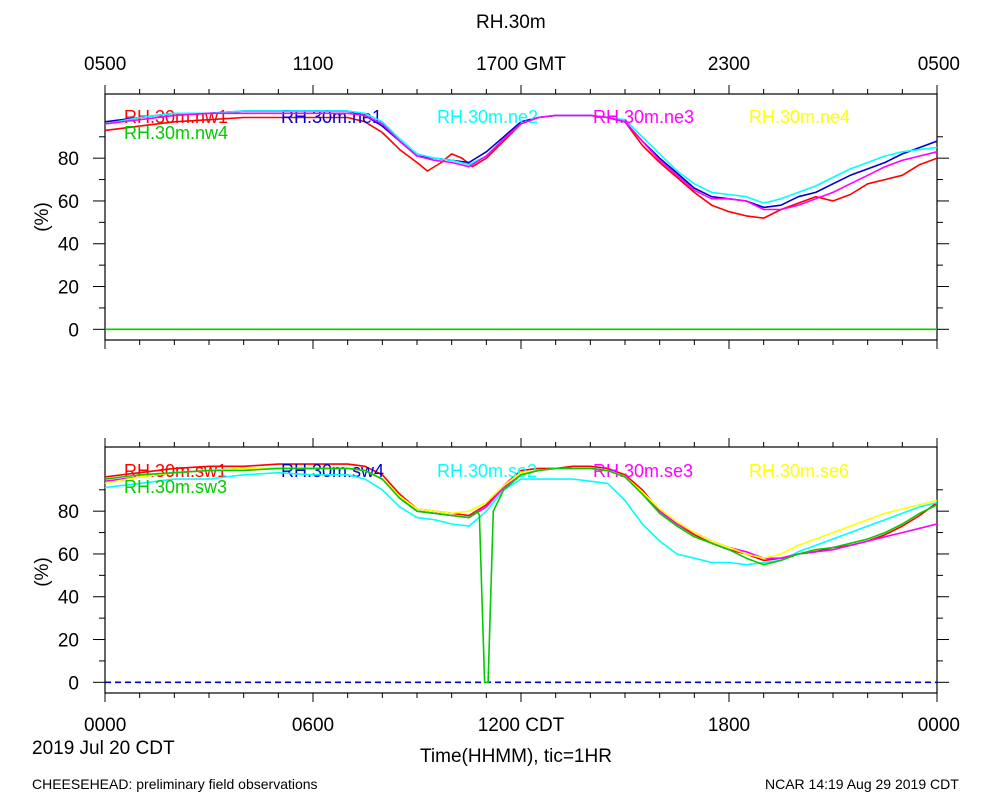 The height and width of the screenshot is (800, 1000). What do you see at coordinates (516, 756) in the screenshot?
I see `x-axis-label: Time(HHMM), tic=1HR` at bounding box center [516, 756].